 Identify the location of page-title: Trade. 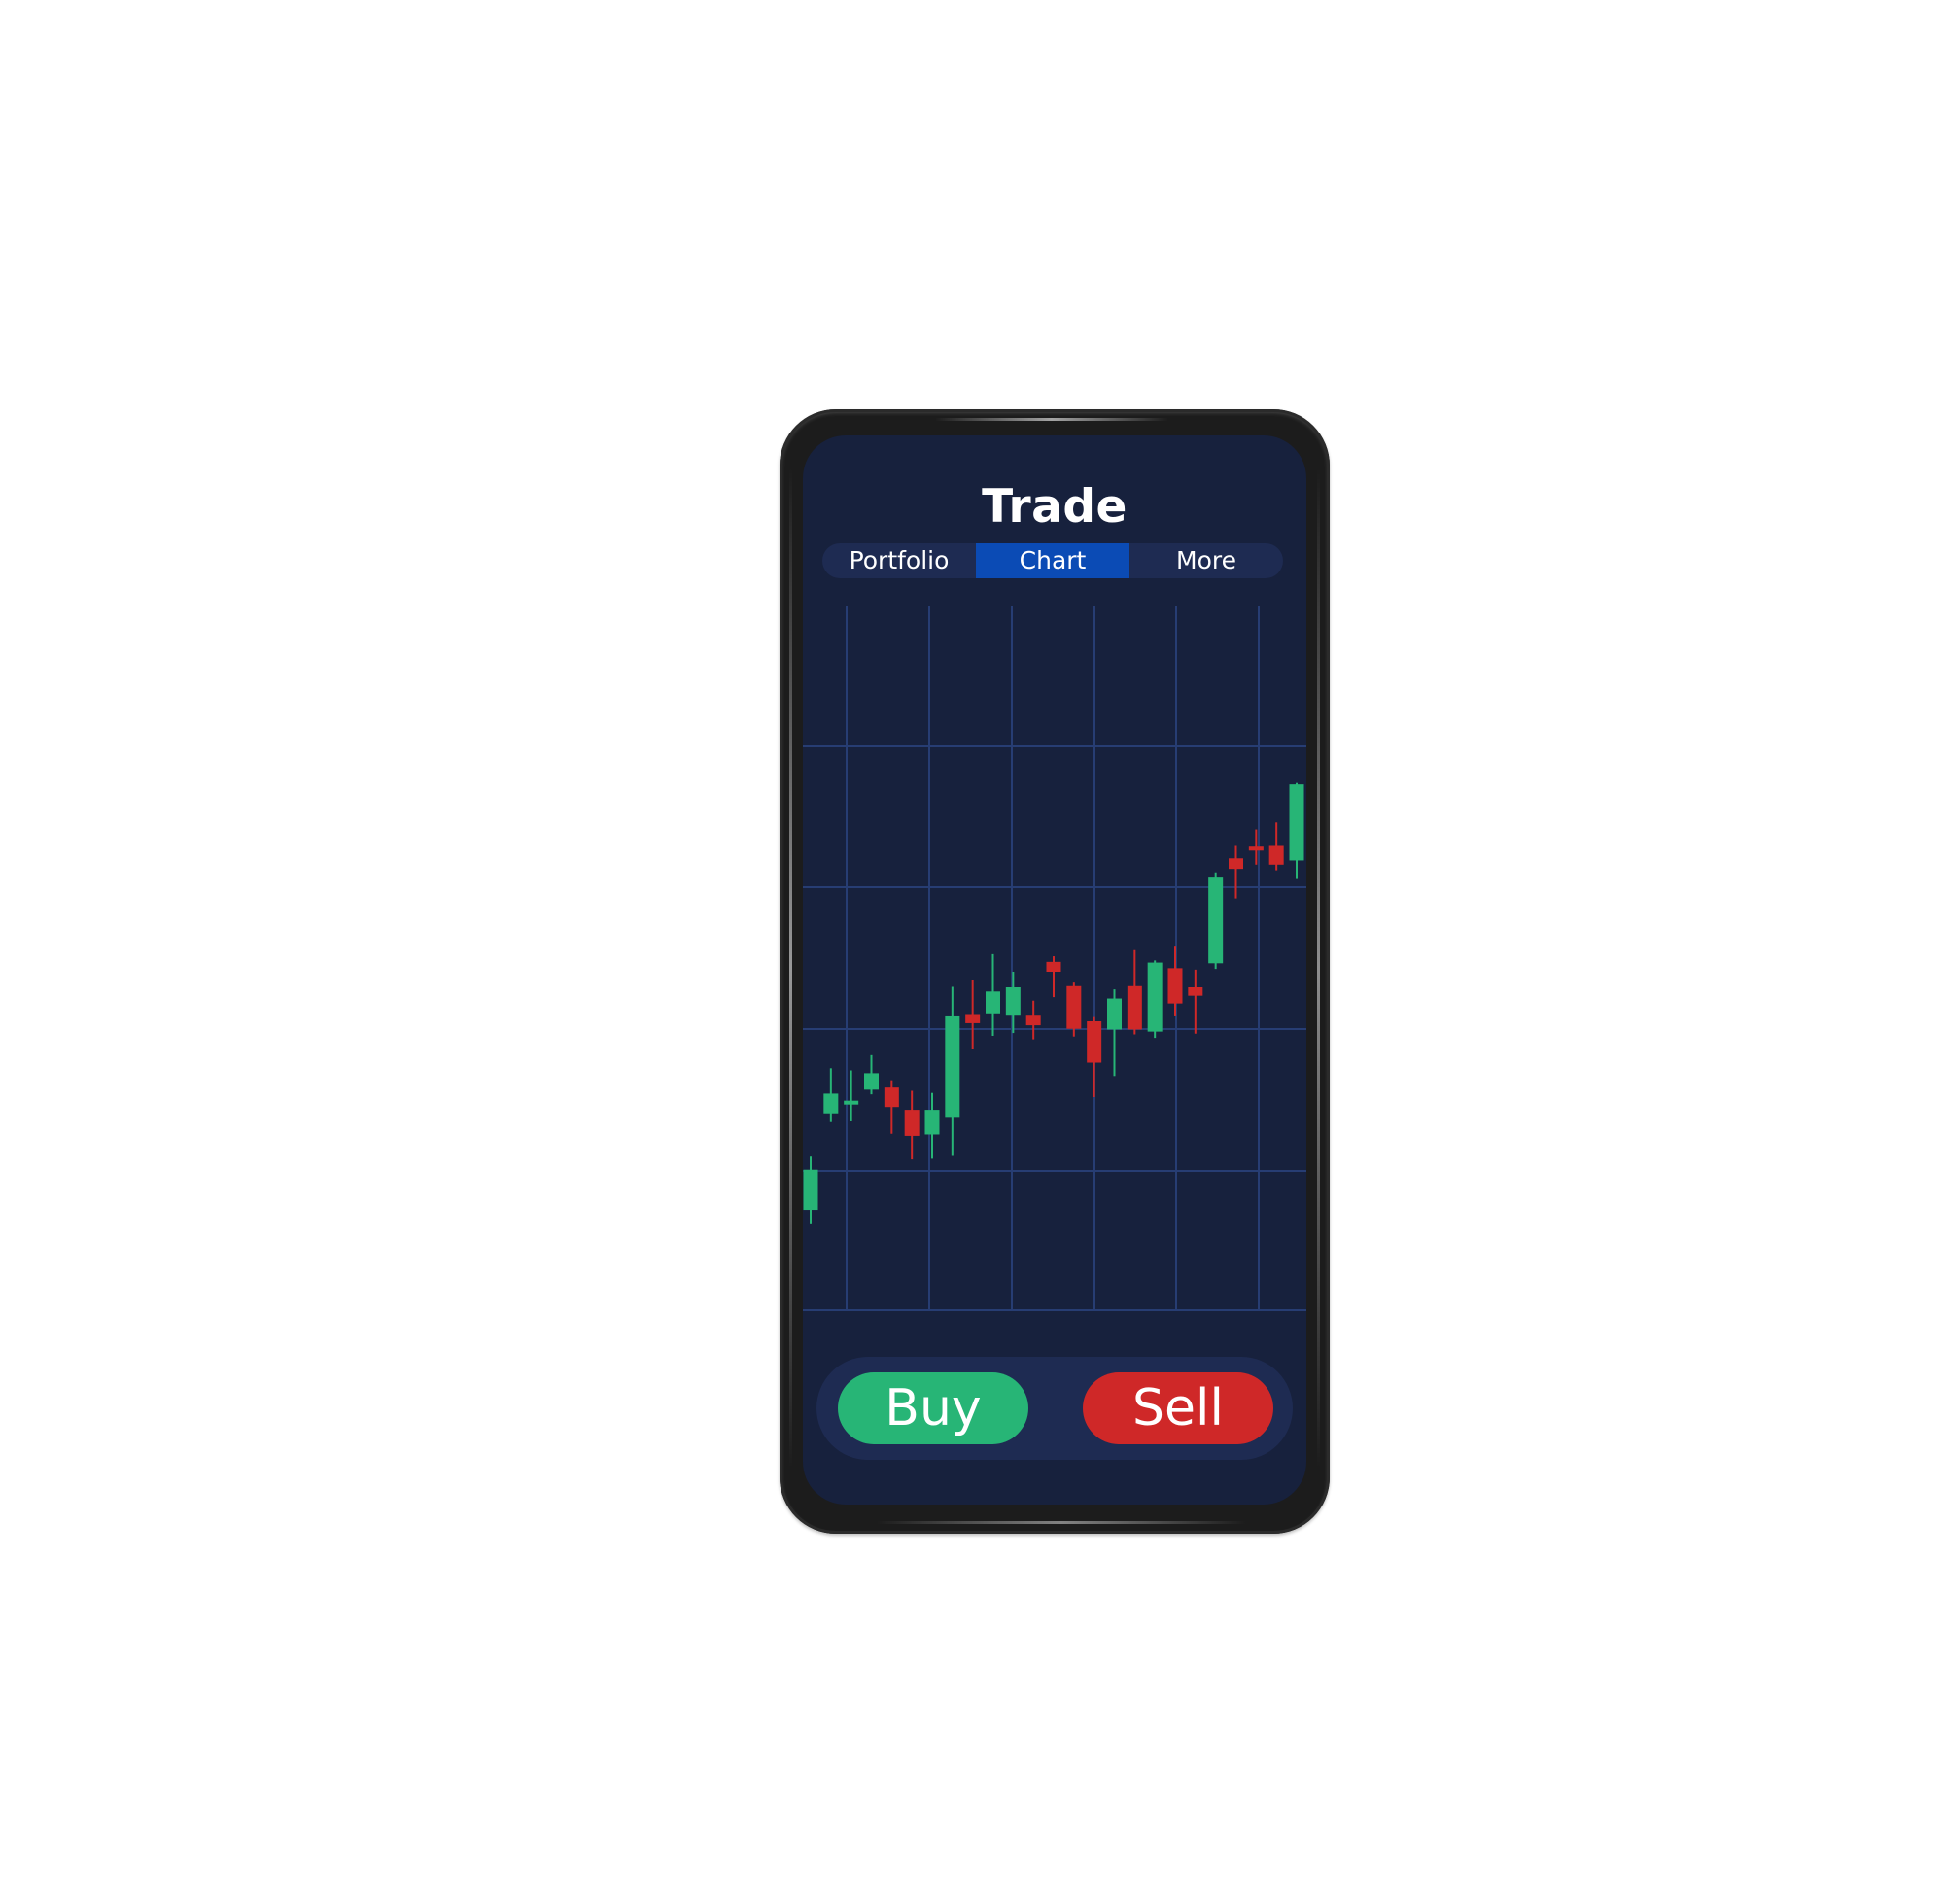
(1055, 507).